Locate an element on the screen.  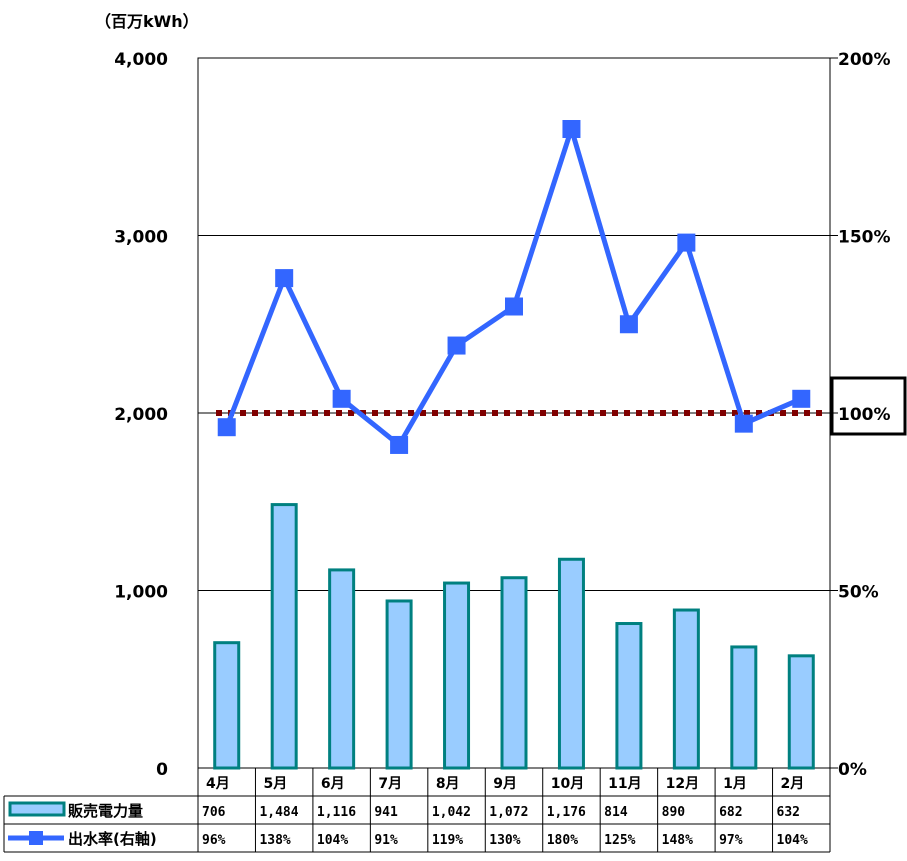
left-tick-label: 4,000 is located at coordinates (141, 60).